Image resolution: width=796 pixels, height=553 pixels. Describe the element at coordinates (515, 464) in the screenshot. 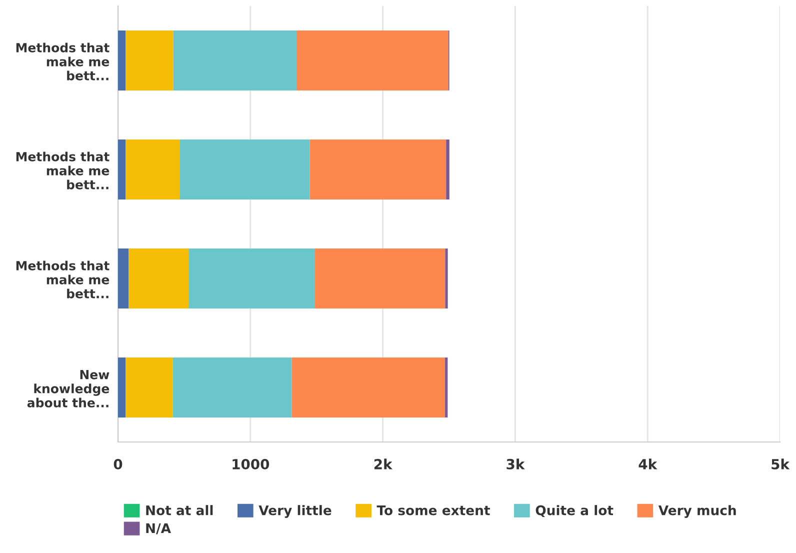

I see `x-tick-label: 3k` at that location.